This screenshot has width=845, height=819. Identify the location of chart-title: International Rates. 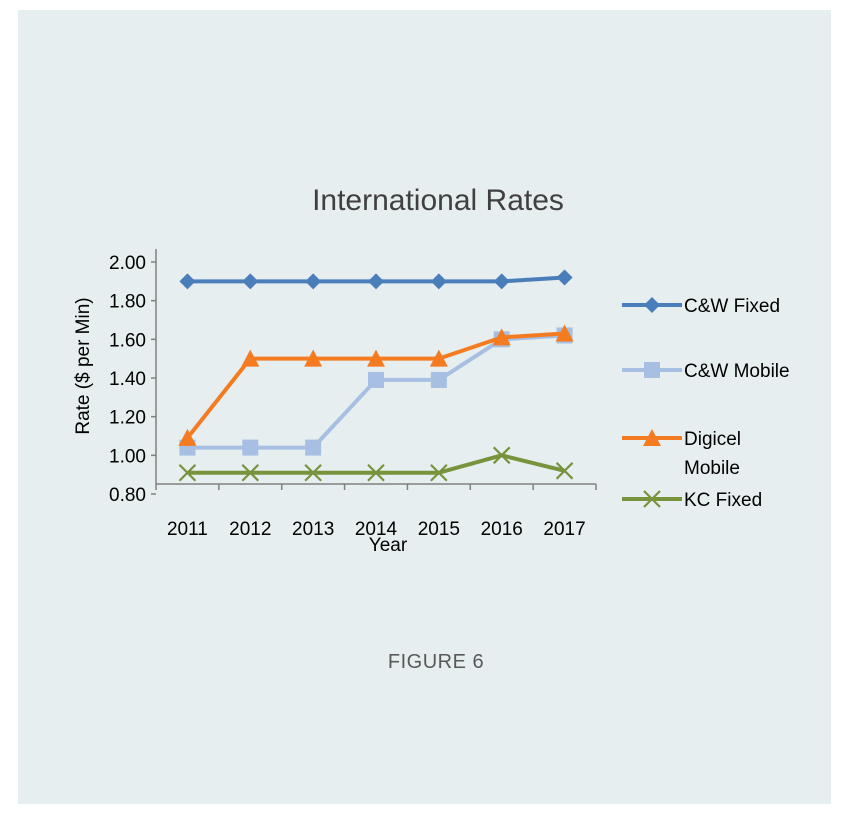
(438, 200).